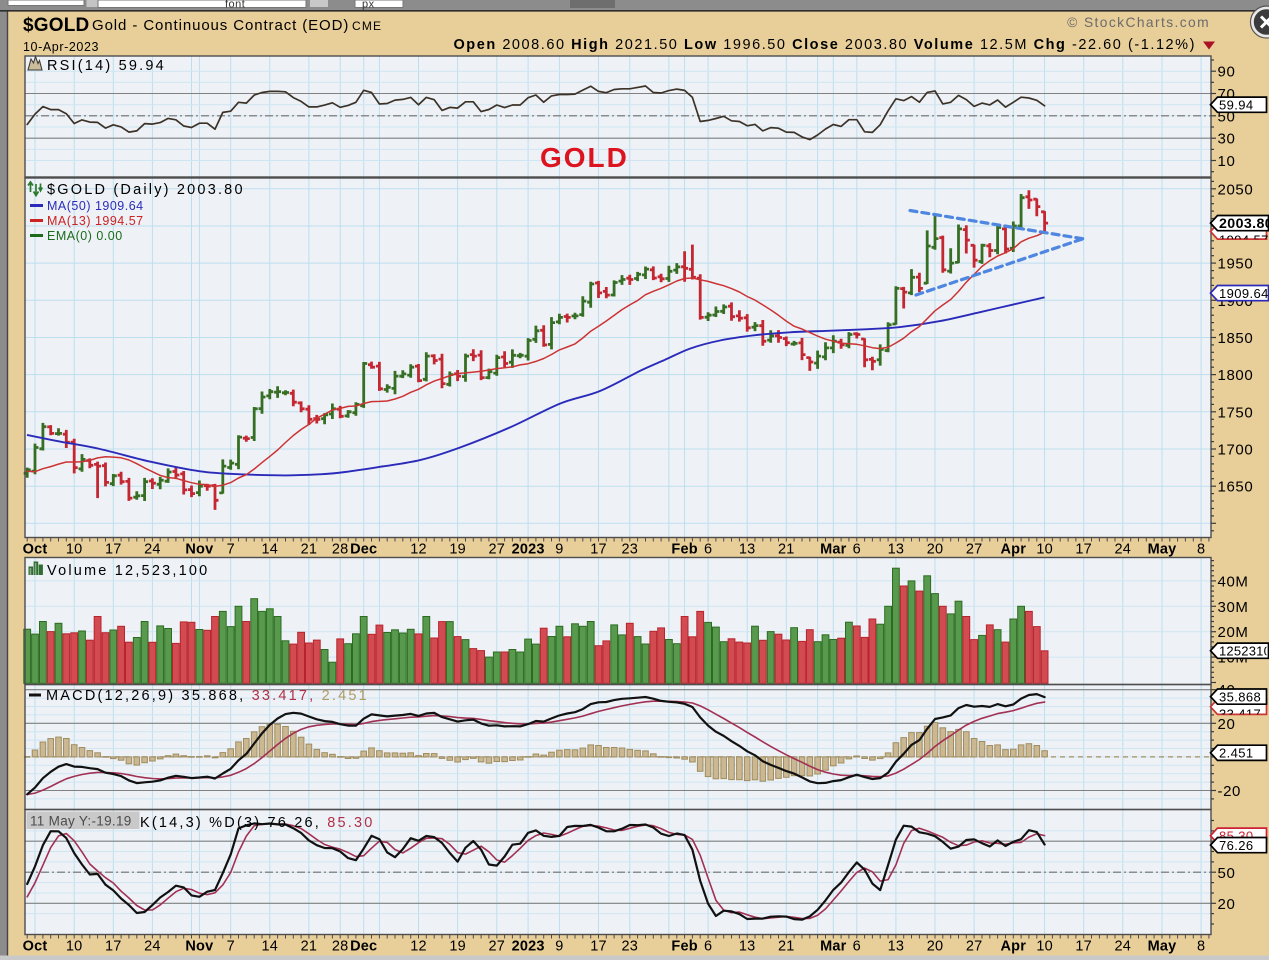 This screenshot has width=1269, height=960. Describe the element at coordinates (81, 821) in the screenshot. I see `svg-text: 11 May Y:-19.19` at that location.